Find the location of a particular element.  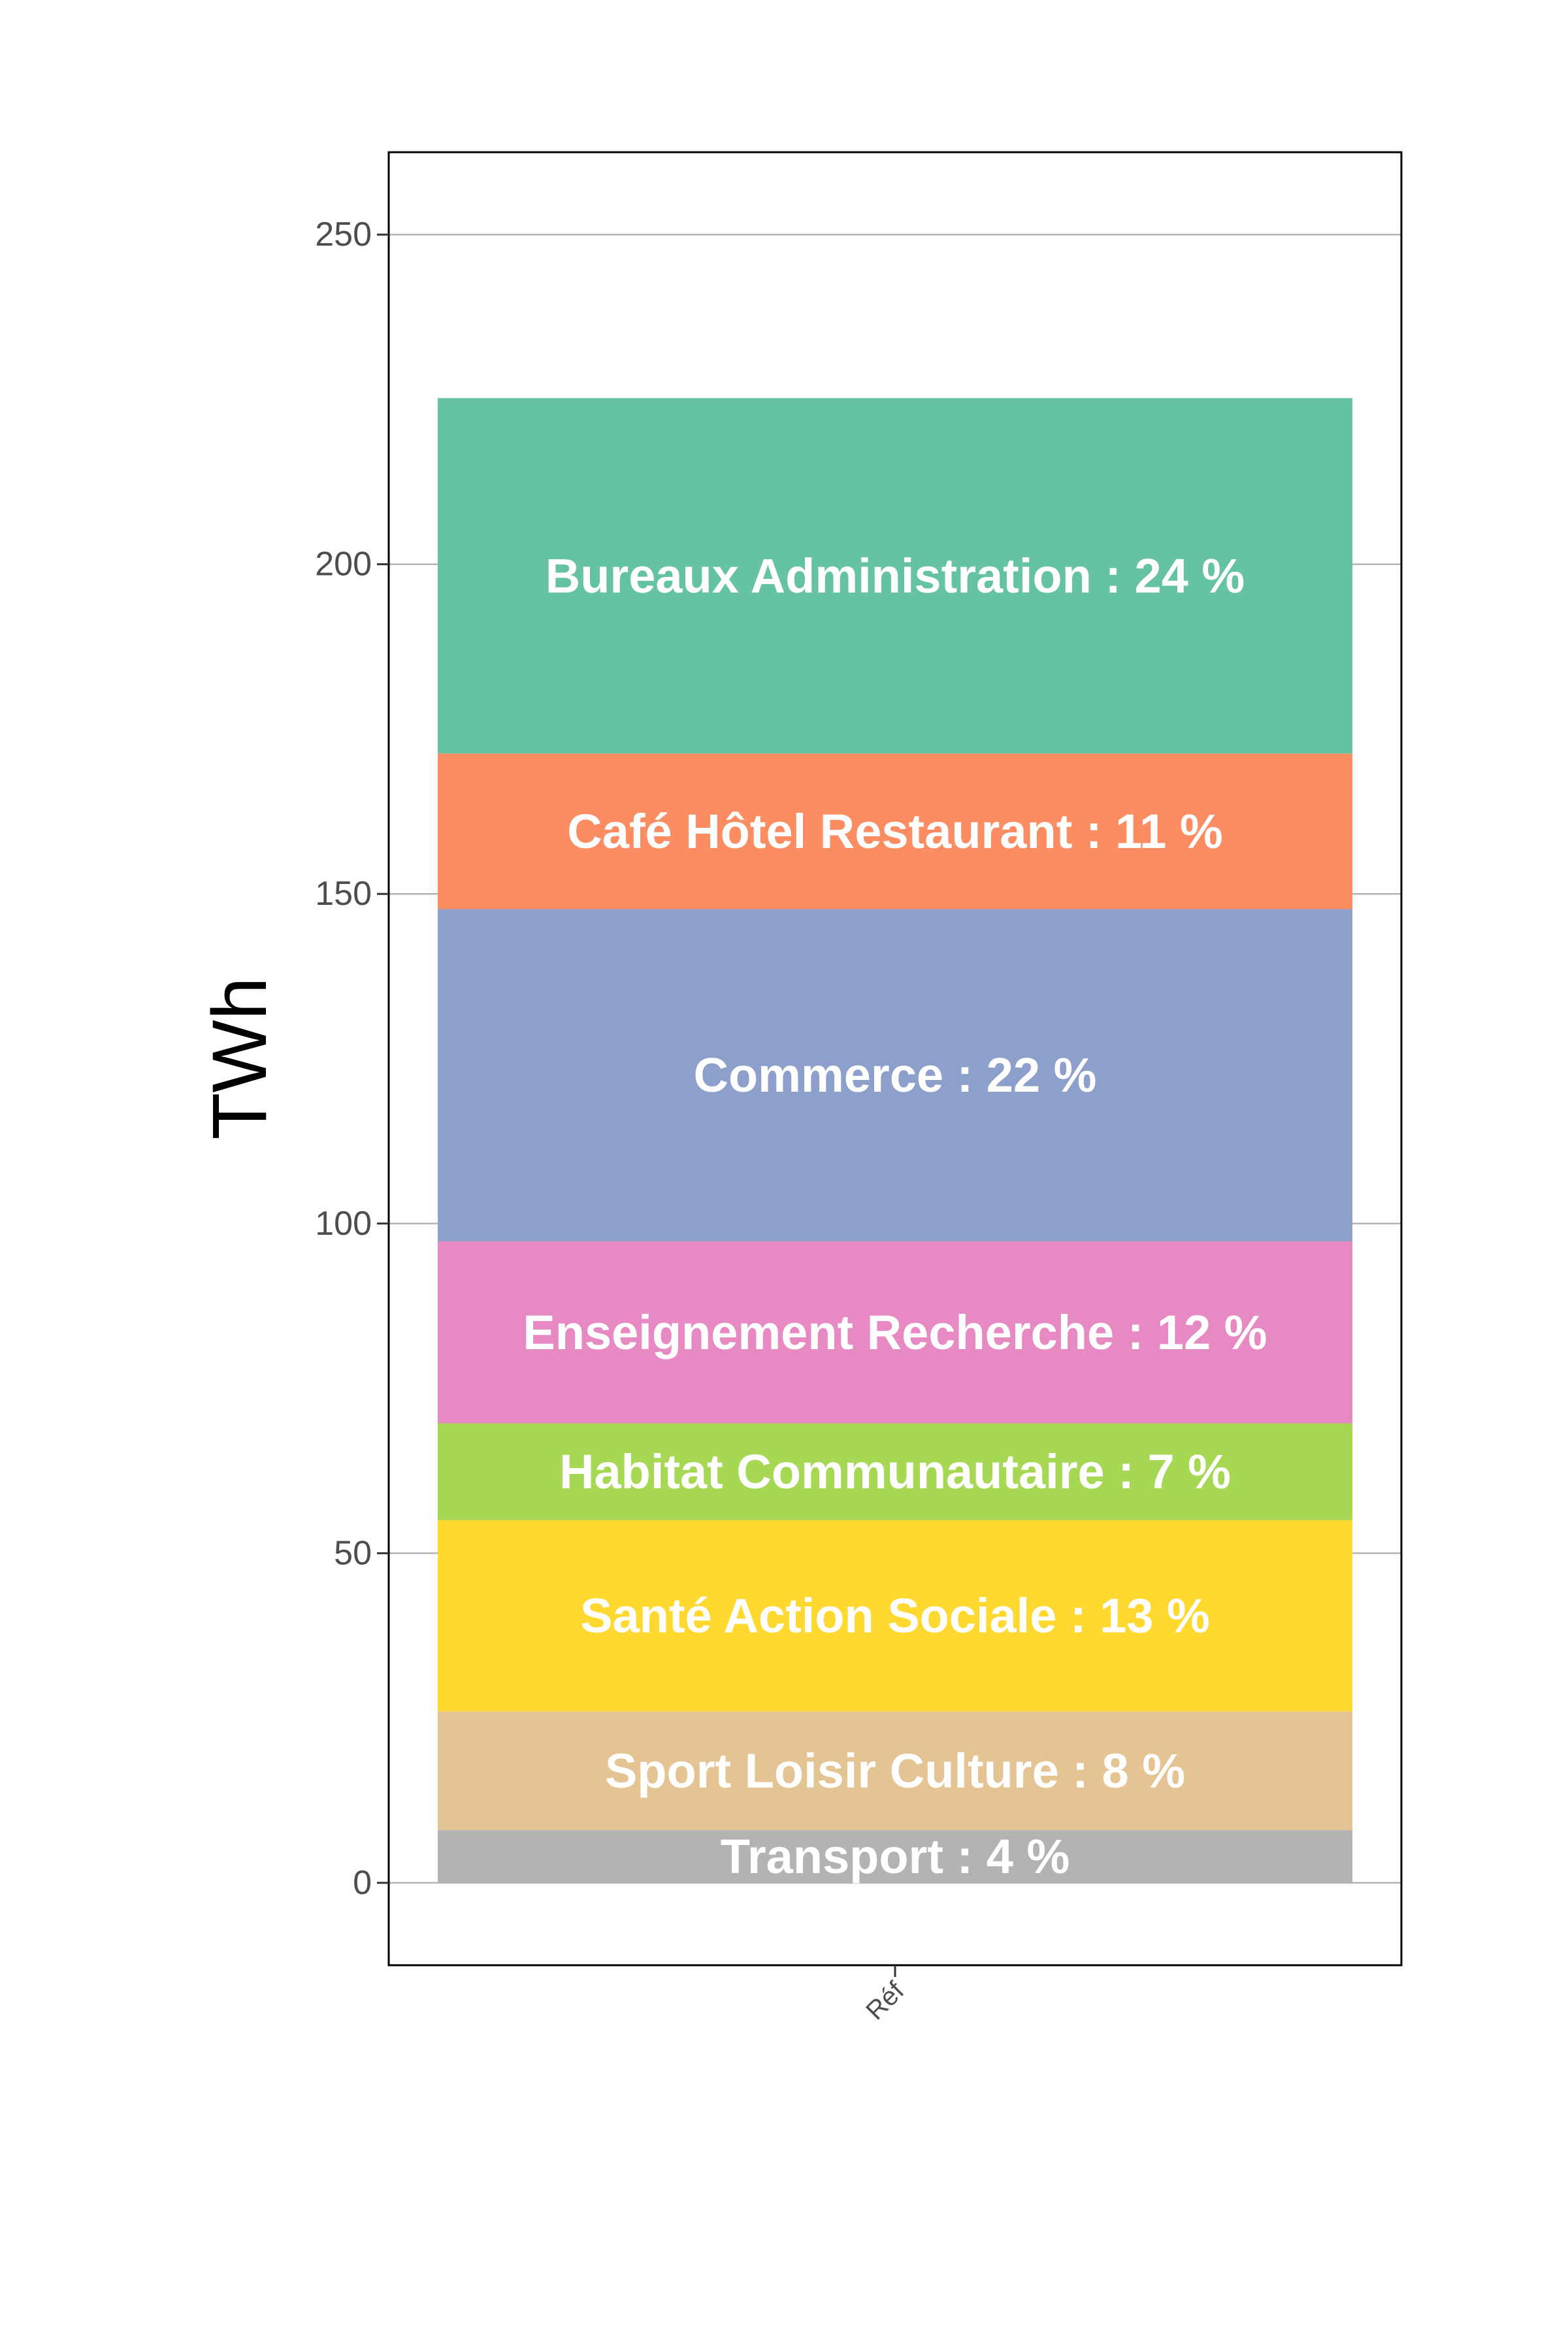

y-tick-label-200: 200 is located at coordinates (343, 564).